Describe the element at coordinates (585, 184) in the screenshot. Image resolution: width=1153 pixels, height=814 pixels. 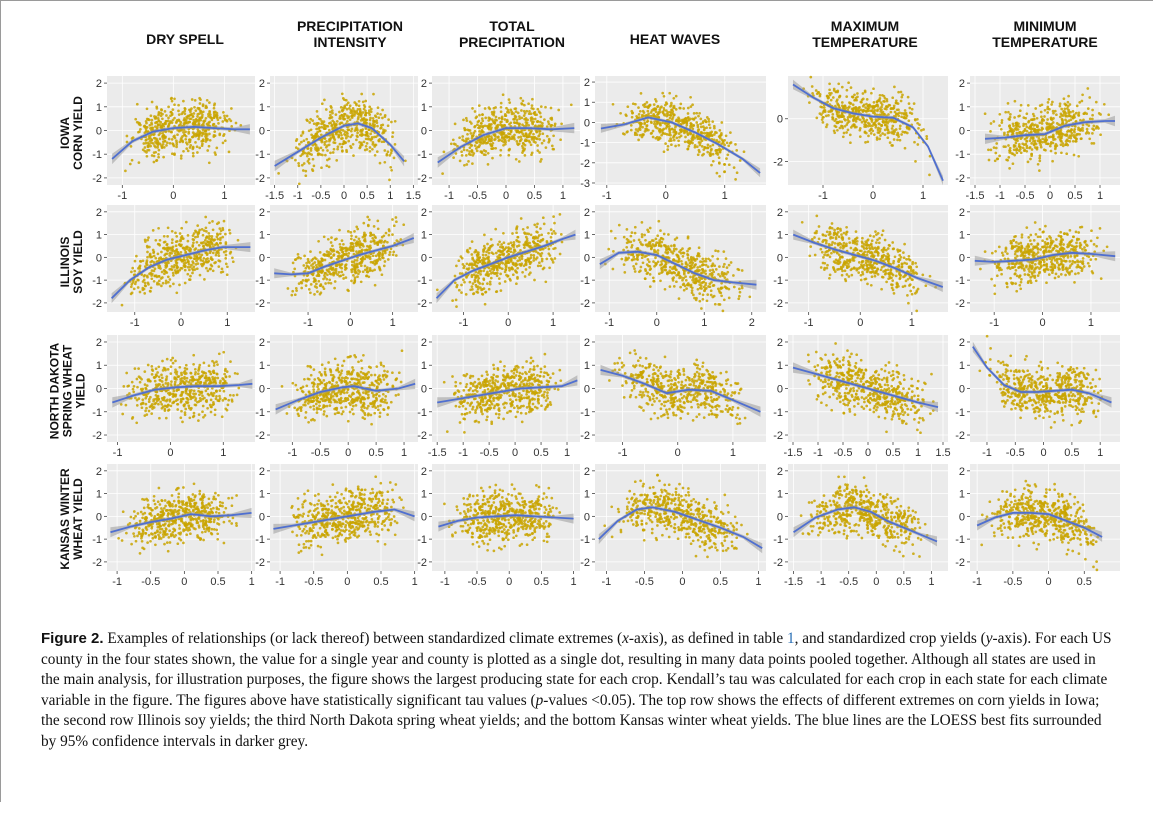
I see `y-tick-label: -3` at that location.